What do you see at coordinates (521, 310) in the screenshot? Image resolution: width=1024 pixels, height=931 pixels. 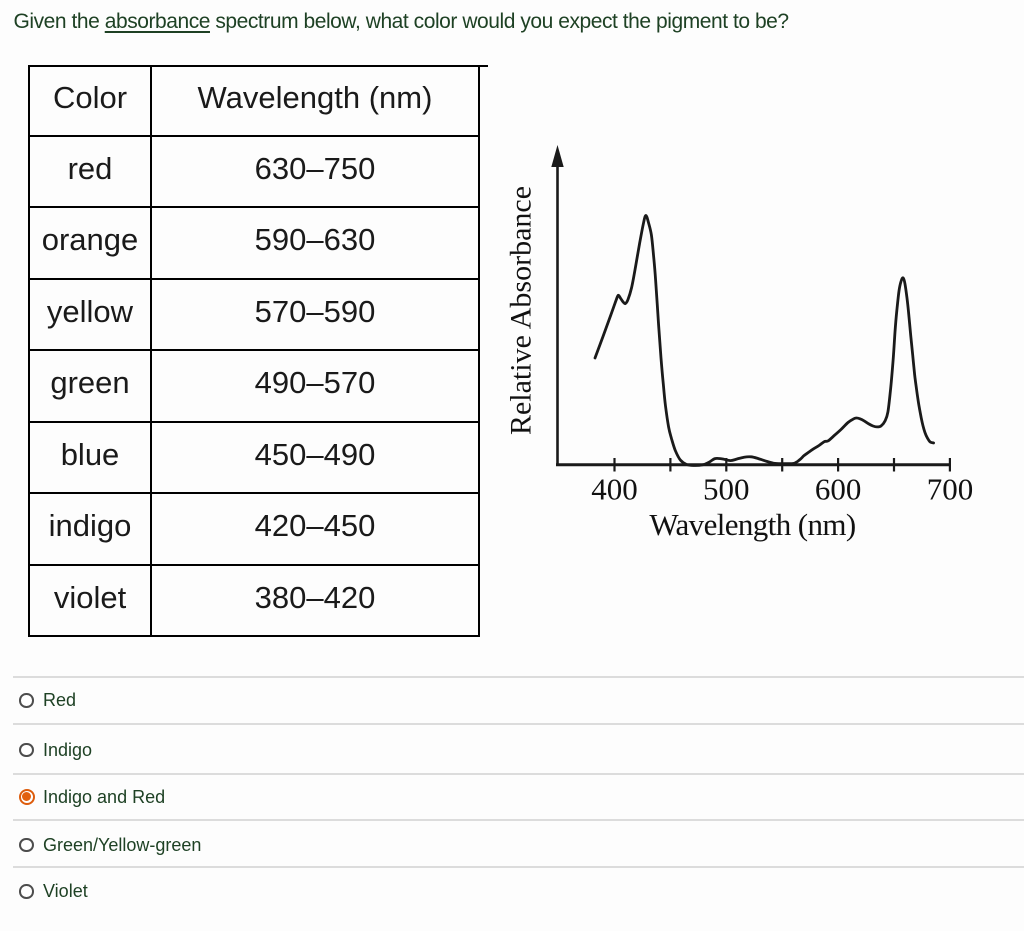 I see `svg-text: Relative Absorbance` at bounding box center [521, 310].